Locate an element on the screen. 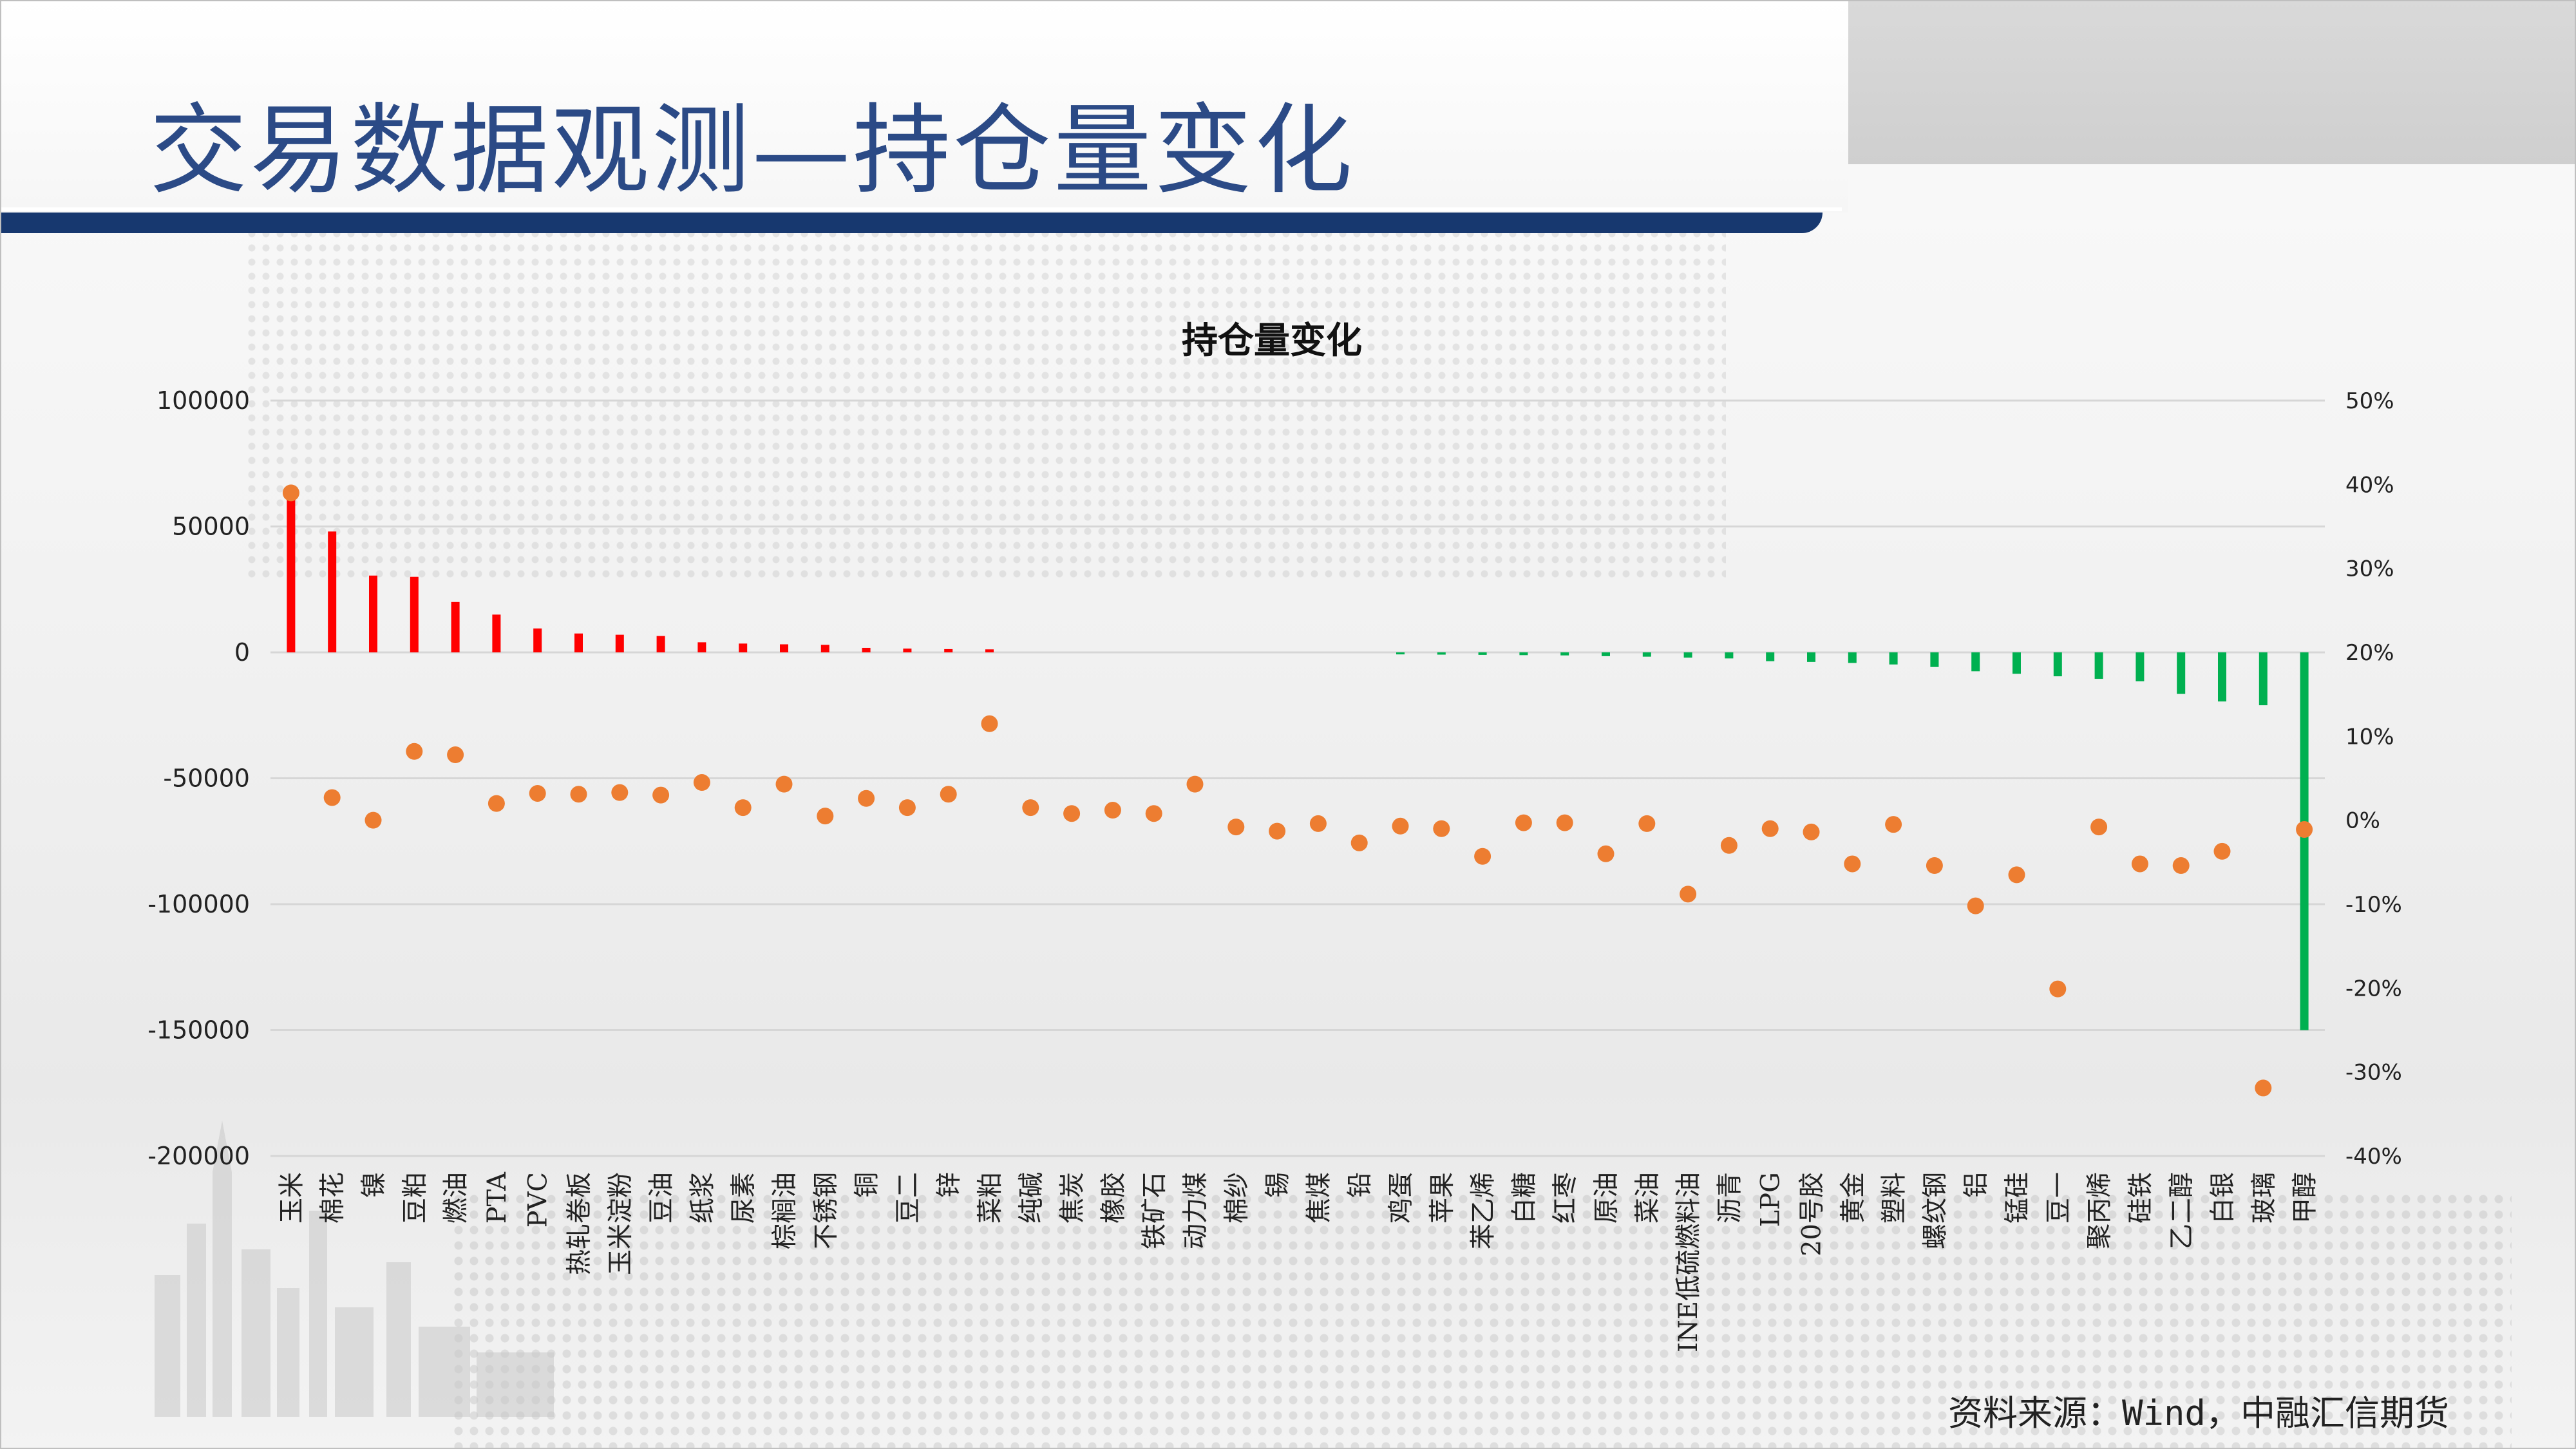 This screenshot has height=1449, width=2576. x-tick-label: 乙二醇 is located at coordinates (2182, 1210).